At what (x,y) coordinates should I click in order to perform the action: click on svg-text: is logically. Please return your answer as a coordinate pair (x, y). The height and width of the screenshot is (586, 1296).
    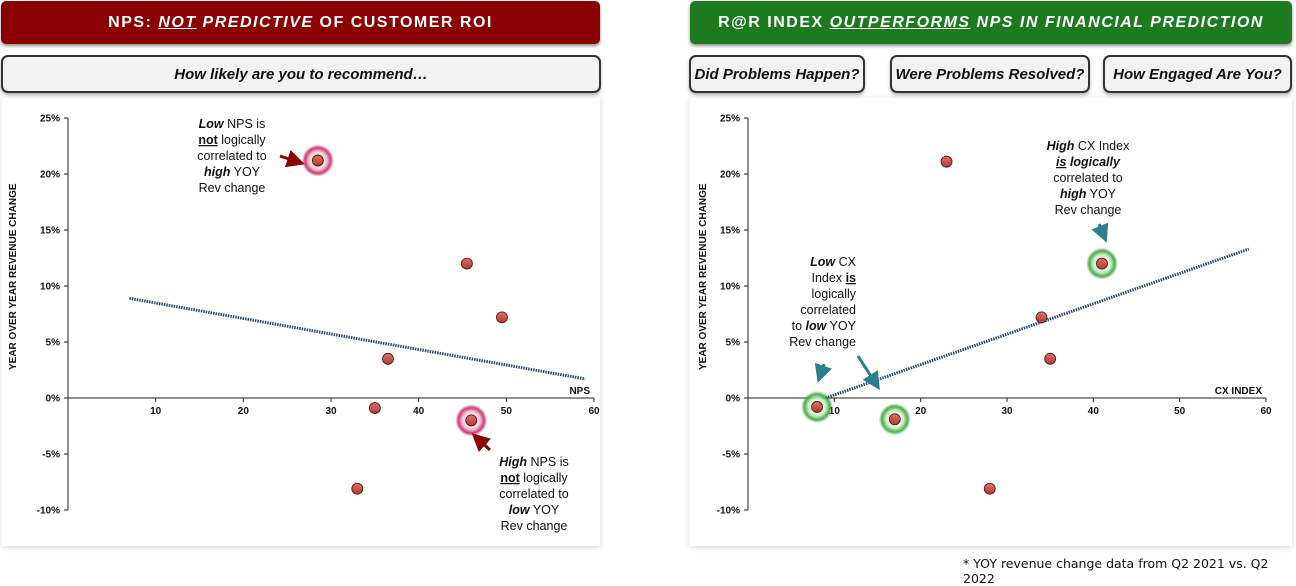
    Looking at the image, I should click on (1088, 162).